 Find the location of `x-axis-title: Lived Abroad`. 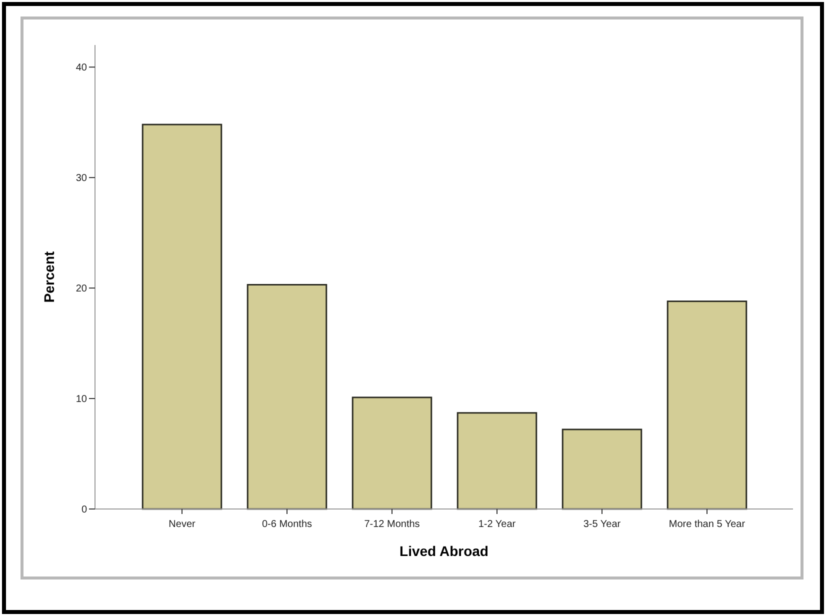

x-axis-title: Lived Abroad is located at coordinates (444, 551).